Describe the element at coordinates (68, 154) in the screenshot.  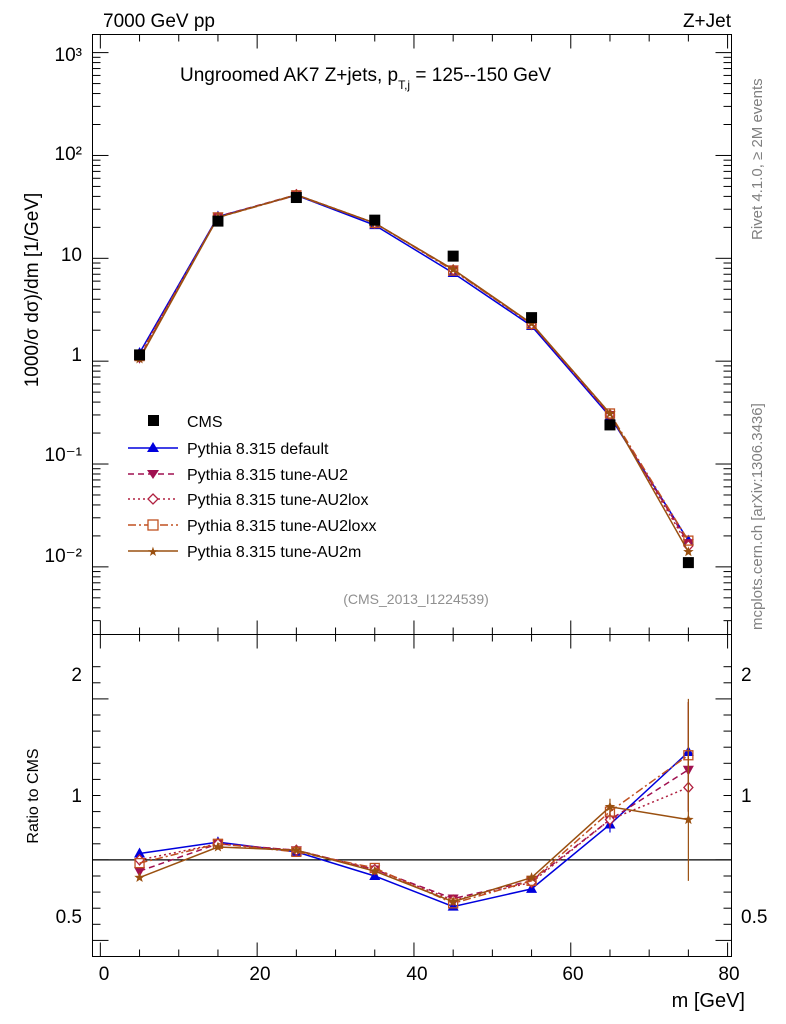
I see `main-y-tick-label: 10²` at that location.